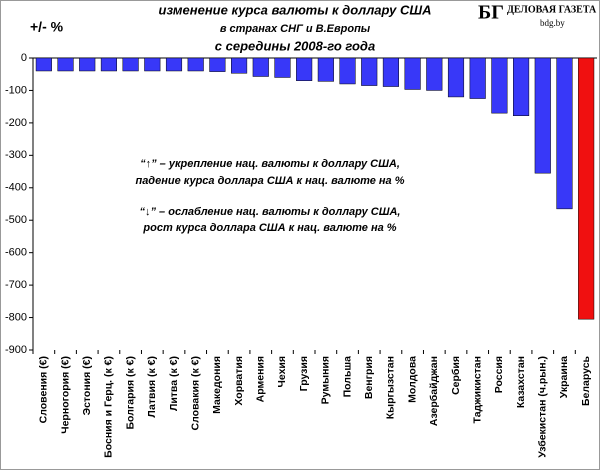  I want to click on chart-subtitle: с середины 2008-го года, so click(295, 45).